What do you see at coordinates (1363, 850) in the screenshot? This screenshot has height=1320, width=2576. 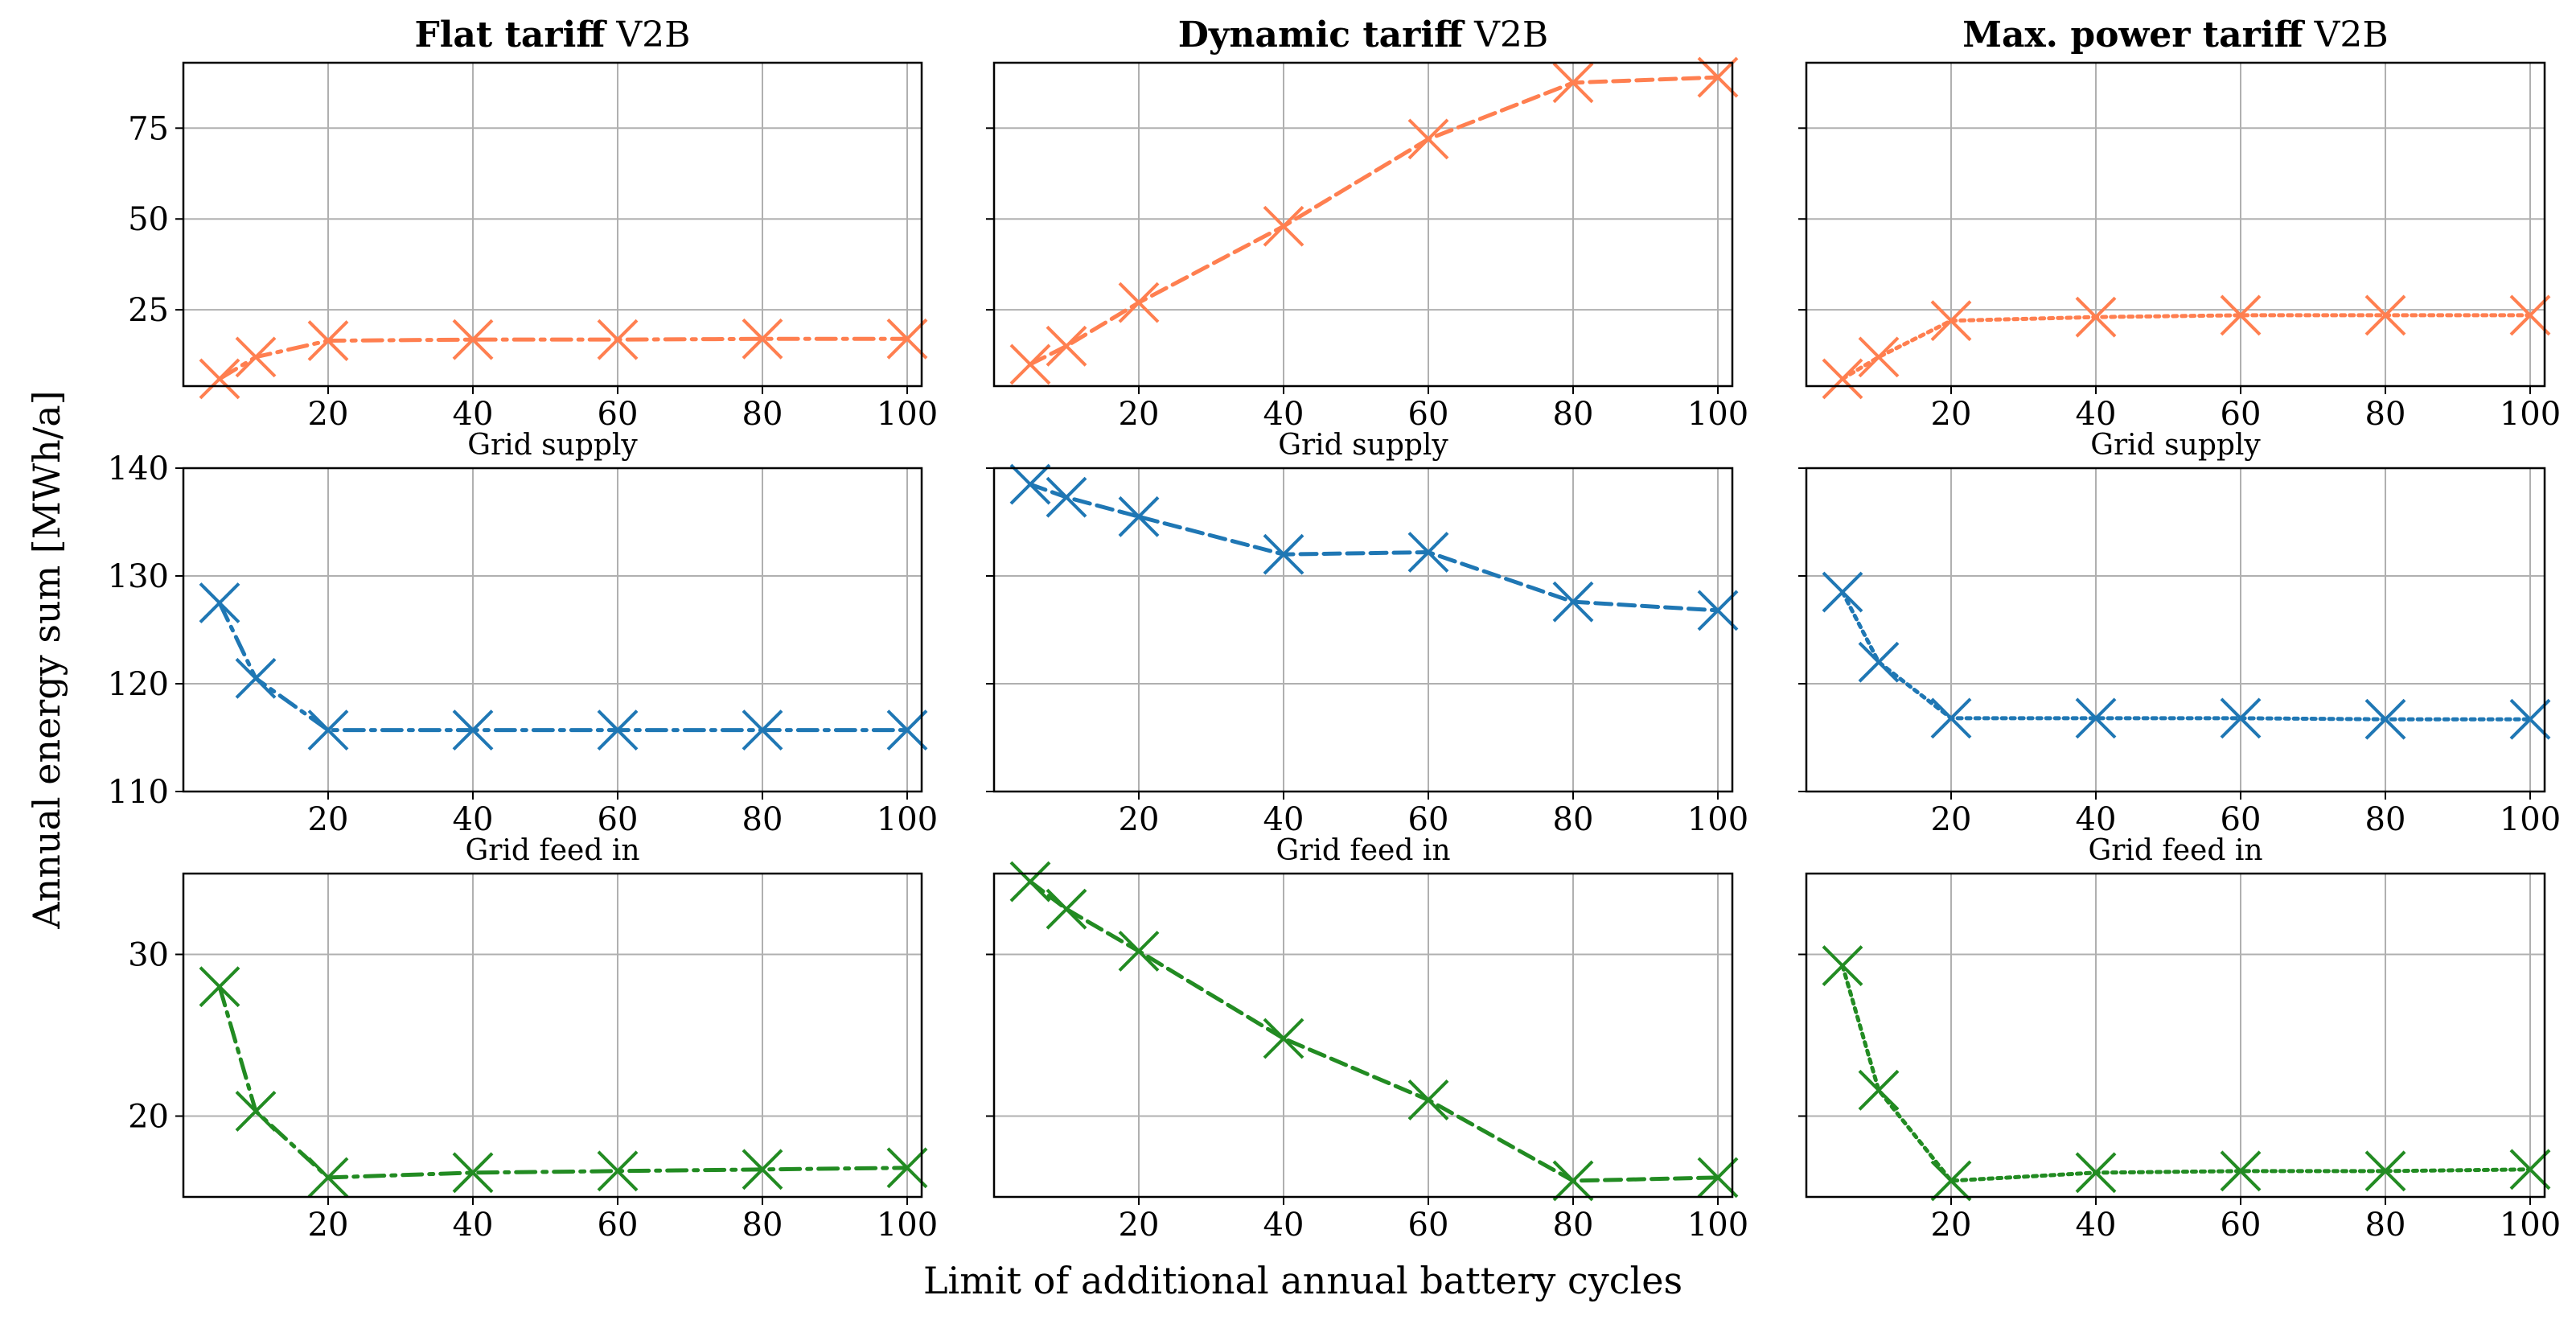 I see `row-label-r1-c1: Grid feed in` at bounding box center [1363, 850].